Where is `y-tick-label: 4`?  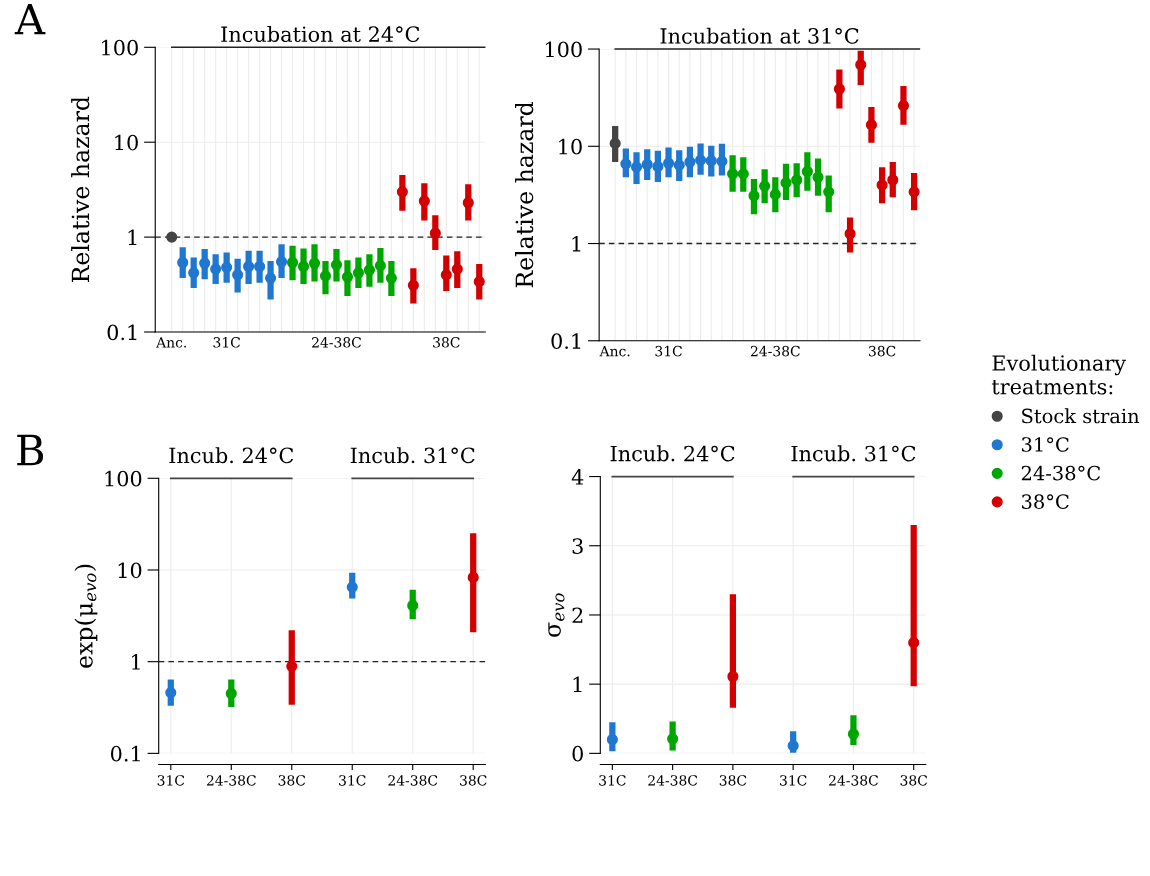 y-tick-label: 4 is located at coordinates (577, 477).